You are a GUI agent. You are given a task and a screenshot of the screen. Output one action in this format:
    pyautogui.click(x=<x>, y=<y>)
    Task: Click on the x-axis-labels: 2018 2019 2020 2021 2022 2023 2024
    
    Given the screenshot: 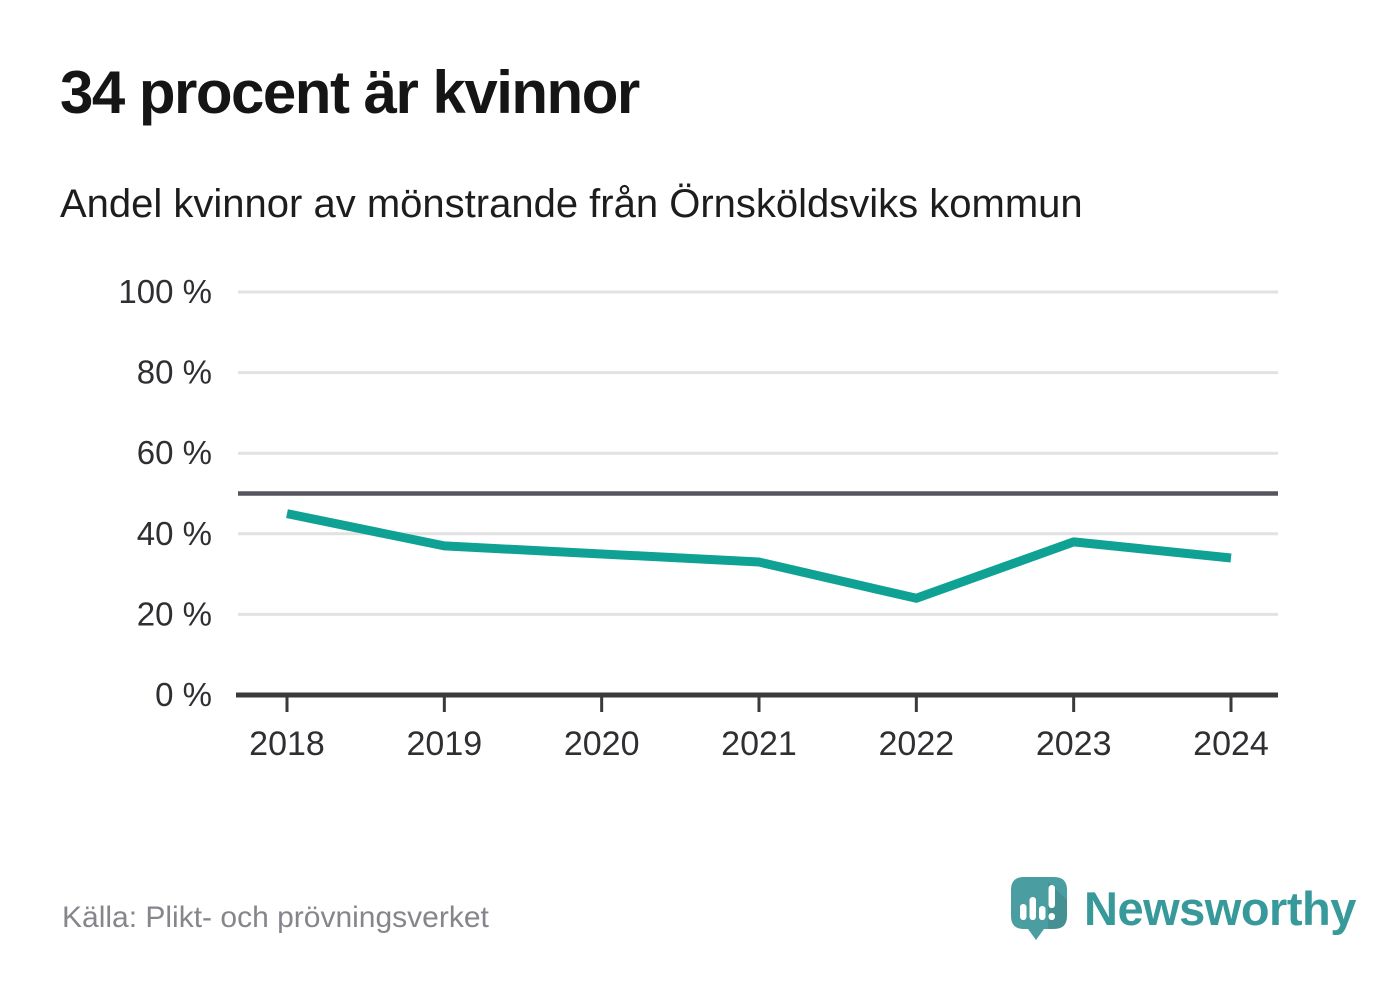 What is the action you would take?
    pyautogui.click(x=759, y=744)
    